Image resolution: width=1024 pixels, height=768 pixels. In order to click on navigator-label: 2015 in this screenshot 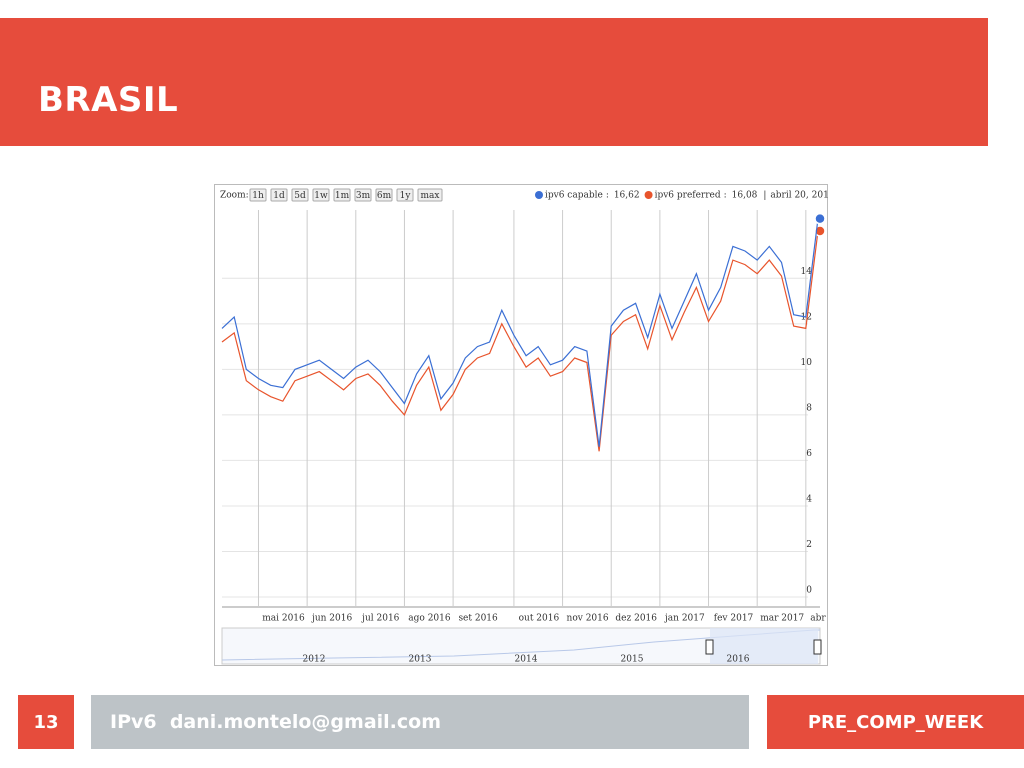, I will do `click(632, 660)`.